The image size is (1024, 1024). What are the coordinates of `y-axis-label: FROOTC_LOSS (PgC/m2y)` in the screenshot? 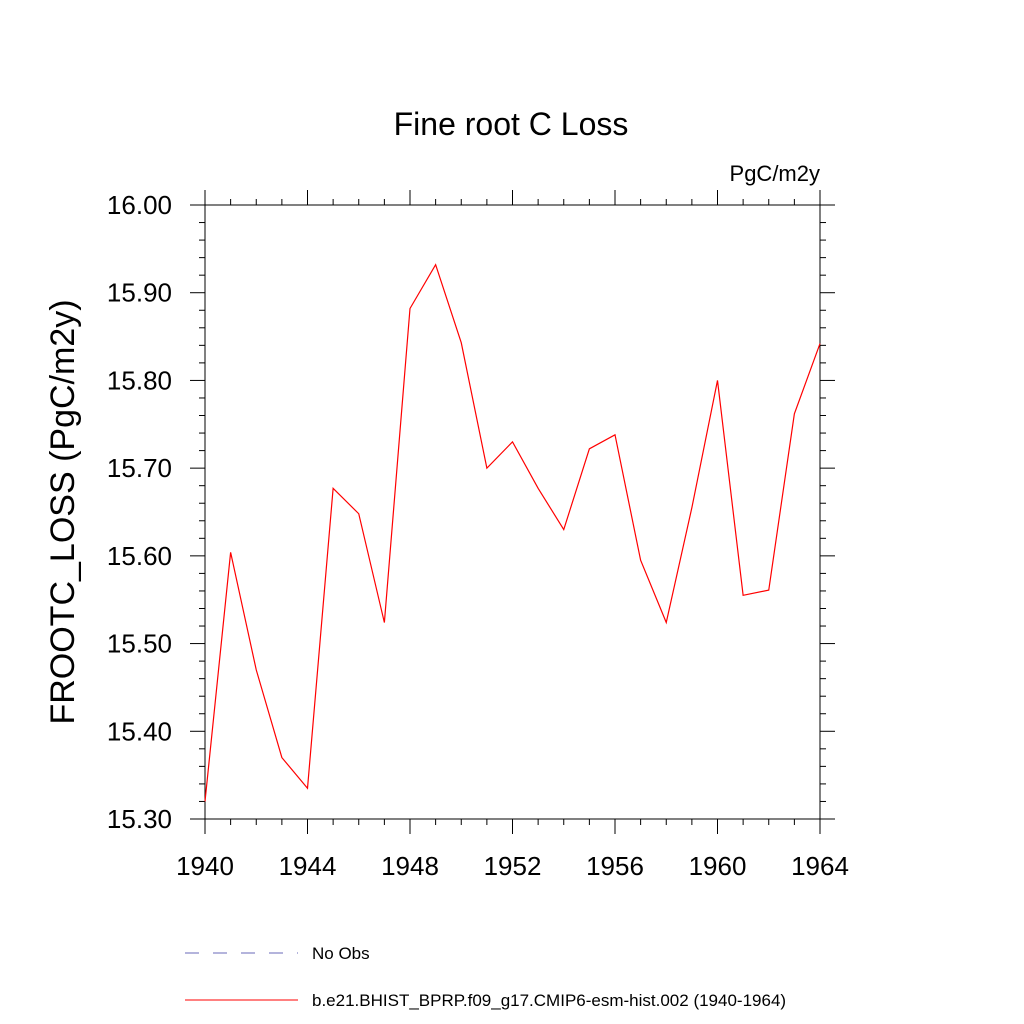 It's located at (63, 511).